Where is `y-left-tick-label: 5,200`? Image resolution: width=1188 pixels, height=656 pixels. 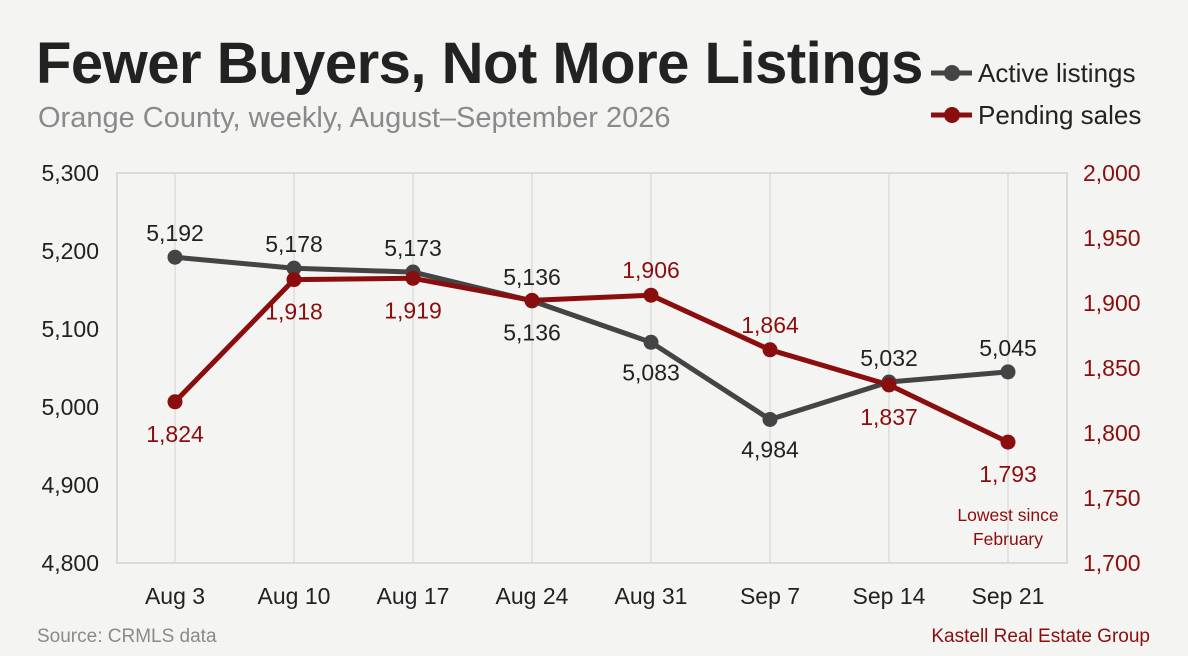
y-left-tick-label: 5,200 is located at coordinates (70, 251).